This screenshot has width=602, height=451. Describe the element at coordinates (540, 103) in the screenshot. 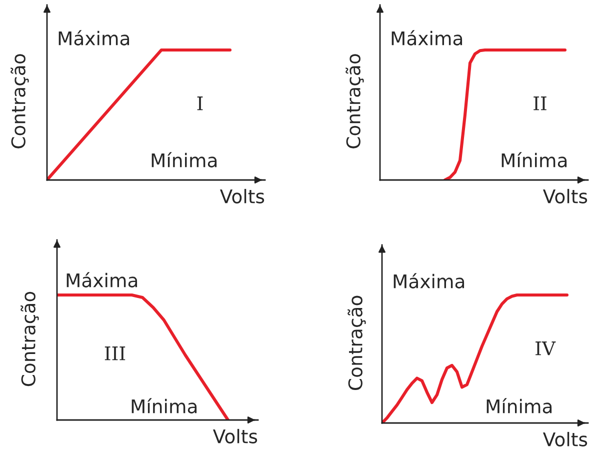

I see `annotation: II` at that location.